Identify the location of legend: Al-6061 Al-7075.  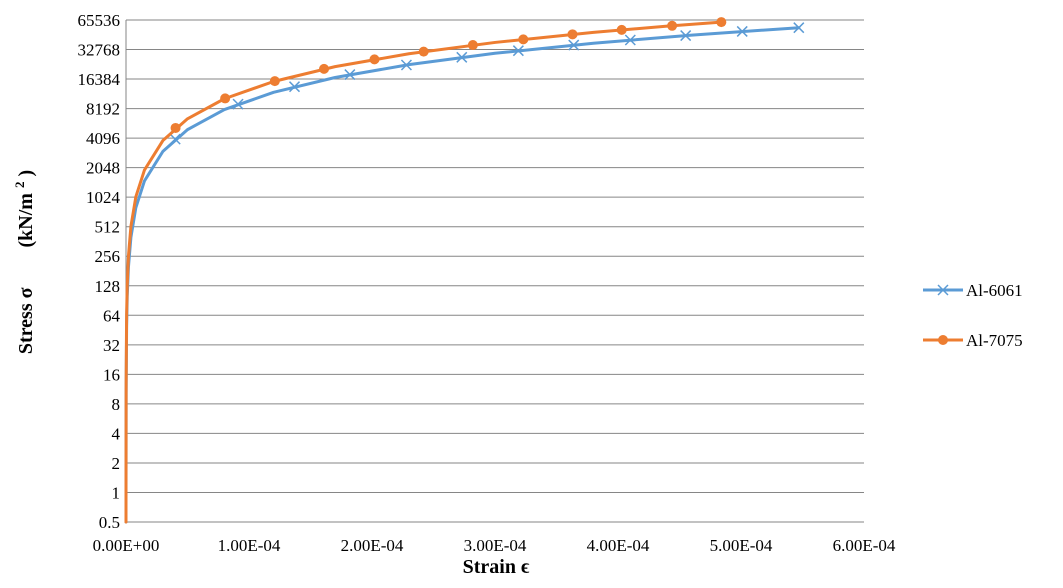
(973, 315).